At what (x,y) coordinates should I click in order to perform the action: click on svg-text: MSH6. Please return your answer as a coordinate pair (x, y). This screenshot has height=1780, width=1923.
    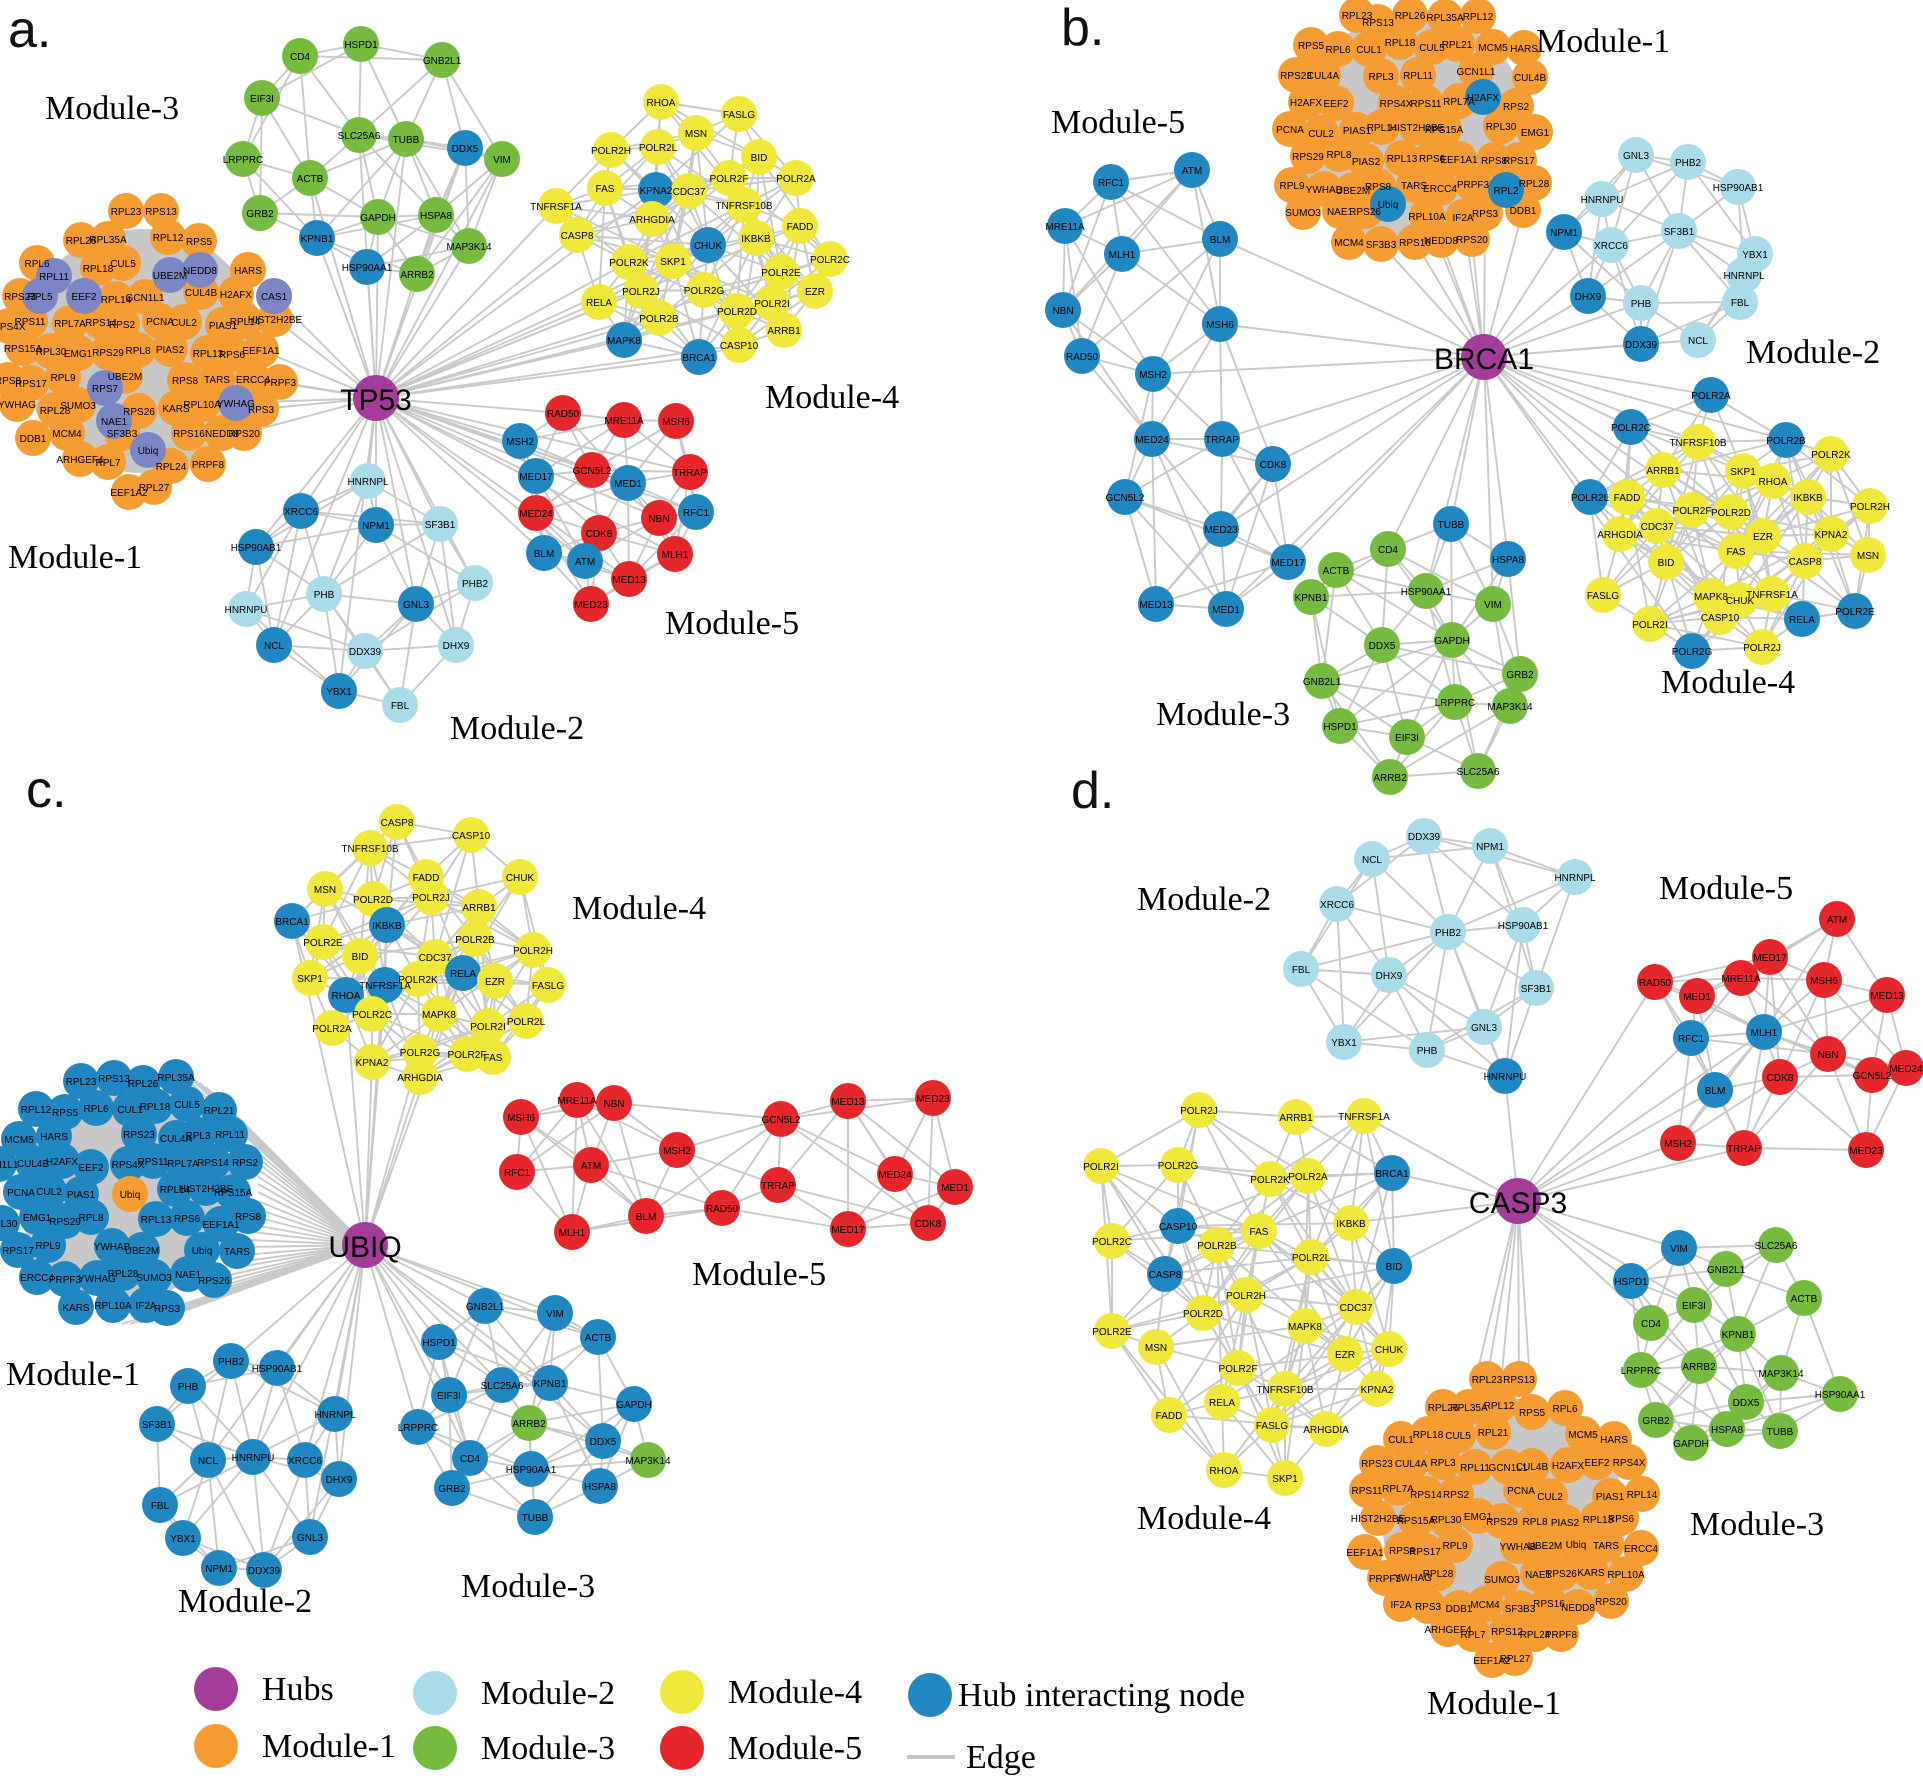
    Looking at the image, I should click on (1824, 981).